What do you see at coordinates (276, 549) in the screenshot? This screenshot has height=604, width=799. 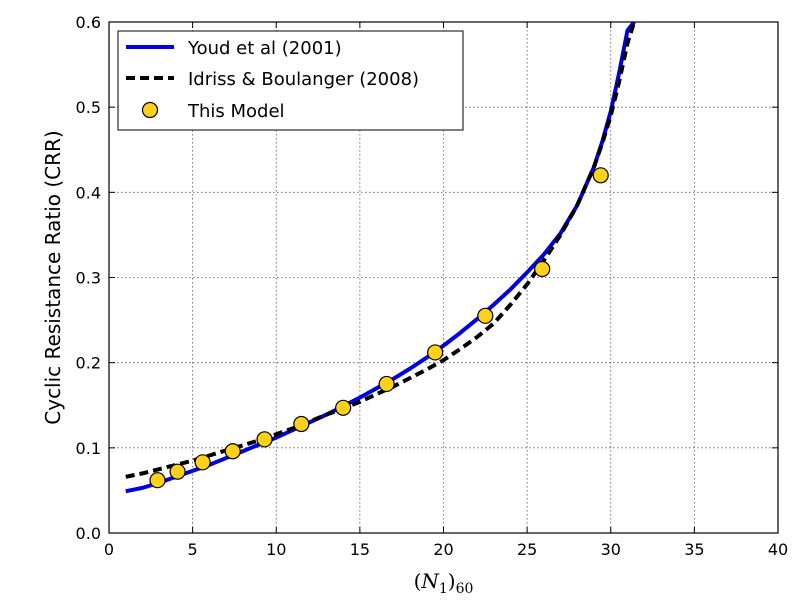 I see `x-tick-label: 10` at bounding box center [276, 549].